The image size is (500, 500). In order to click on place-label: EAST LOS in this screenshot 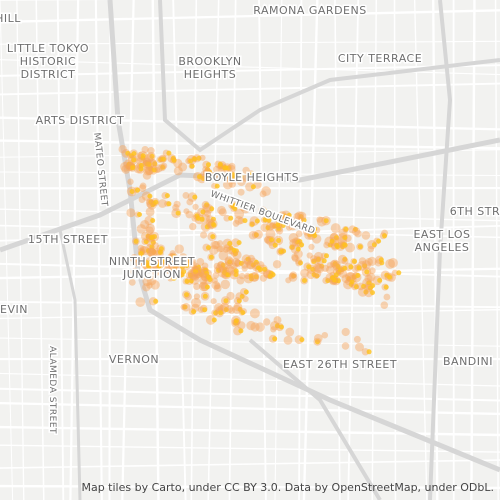, I will do `click(441, 234)`.